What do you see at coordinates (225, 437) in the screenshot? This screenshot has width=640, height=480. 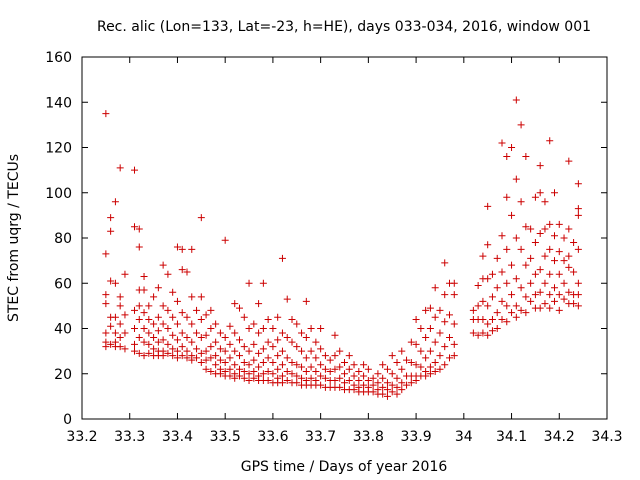 I see `x-tick-label: 33.5` at bounding box center [225, 437].